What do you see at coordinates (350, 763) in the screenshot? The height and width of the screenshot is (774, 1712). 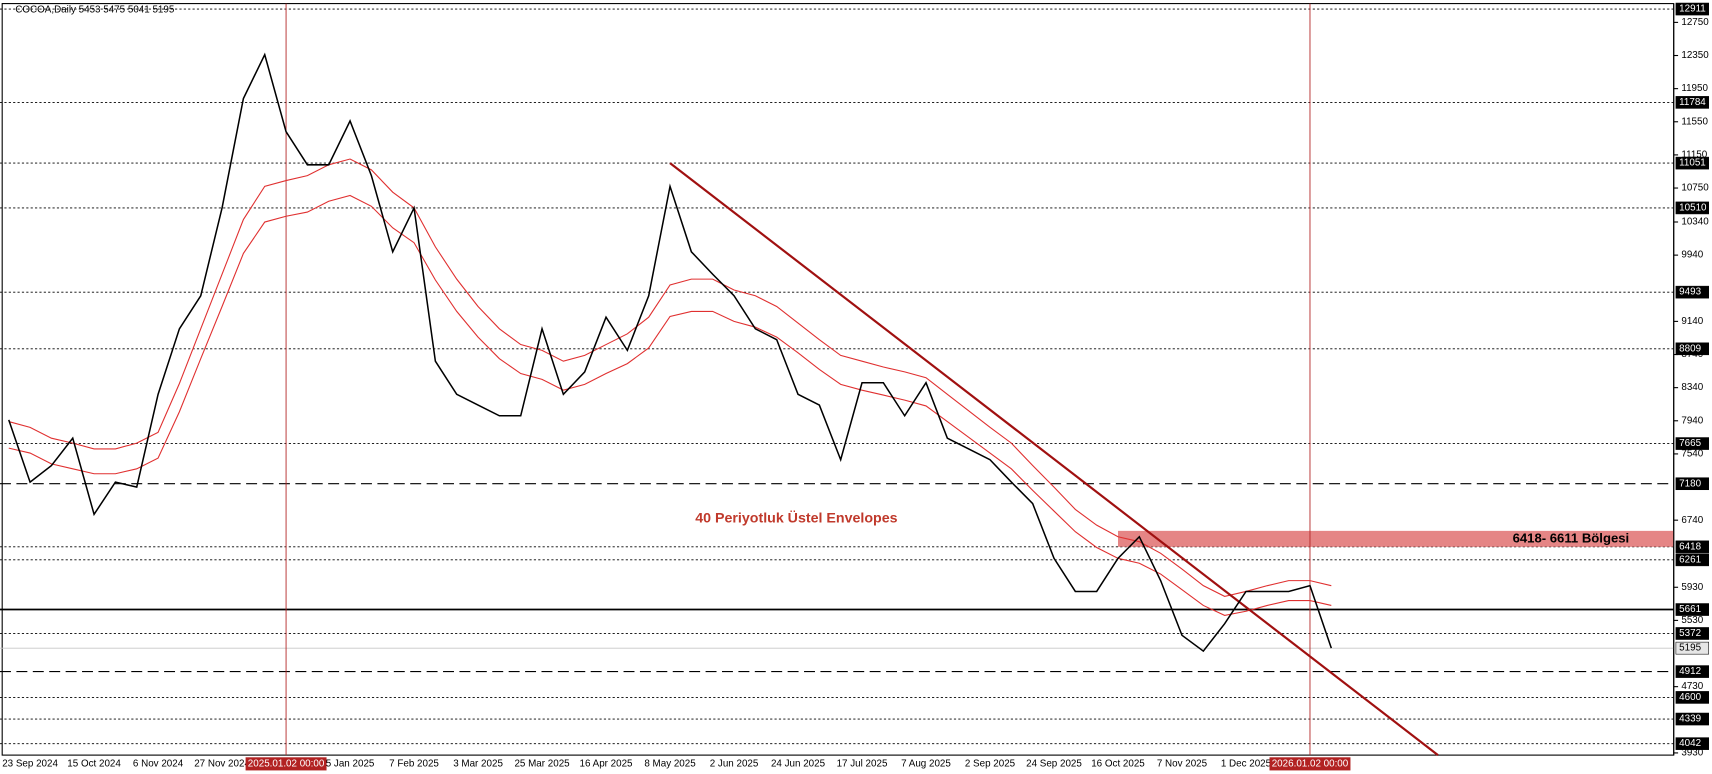 I see `x-tick-label: 5 Jan 2025` at bounding box center [350, 763].